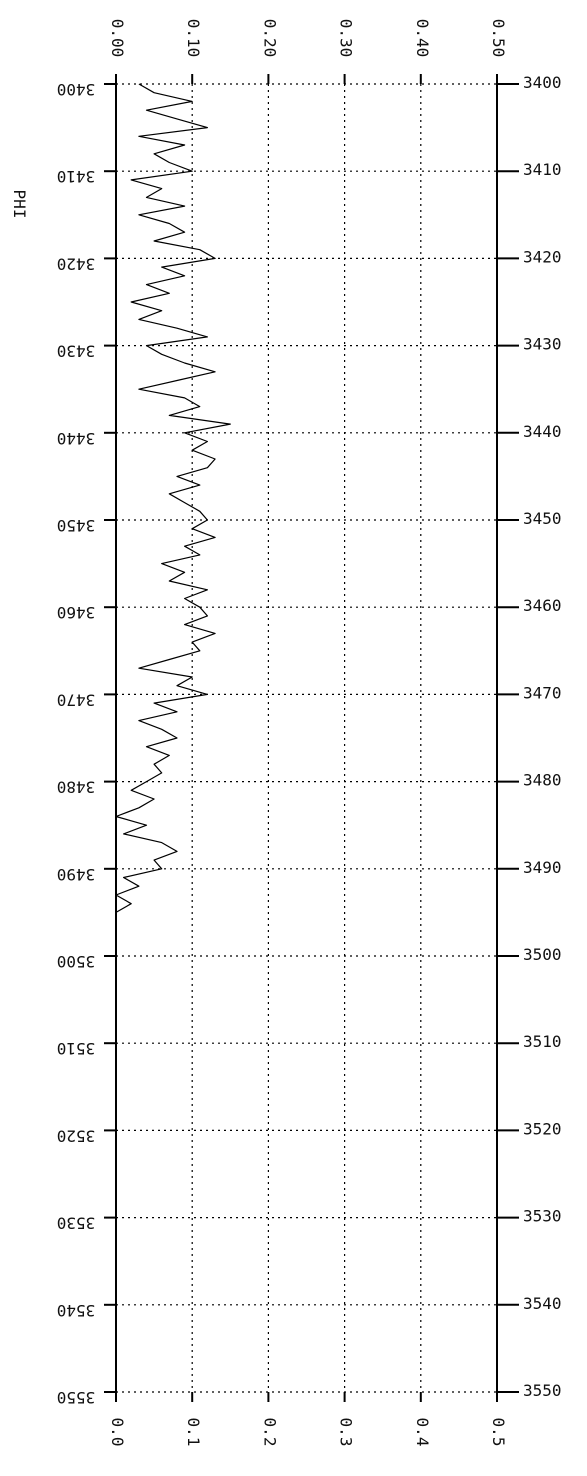 The height and width of the screenshot is (1476, 587). I want to click on right-depth-label: 3540, so click(542, 1303).